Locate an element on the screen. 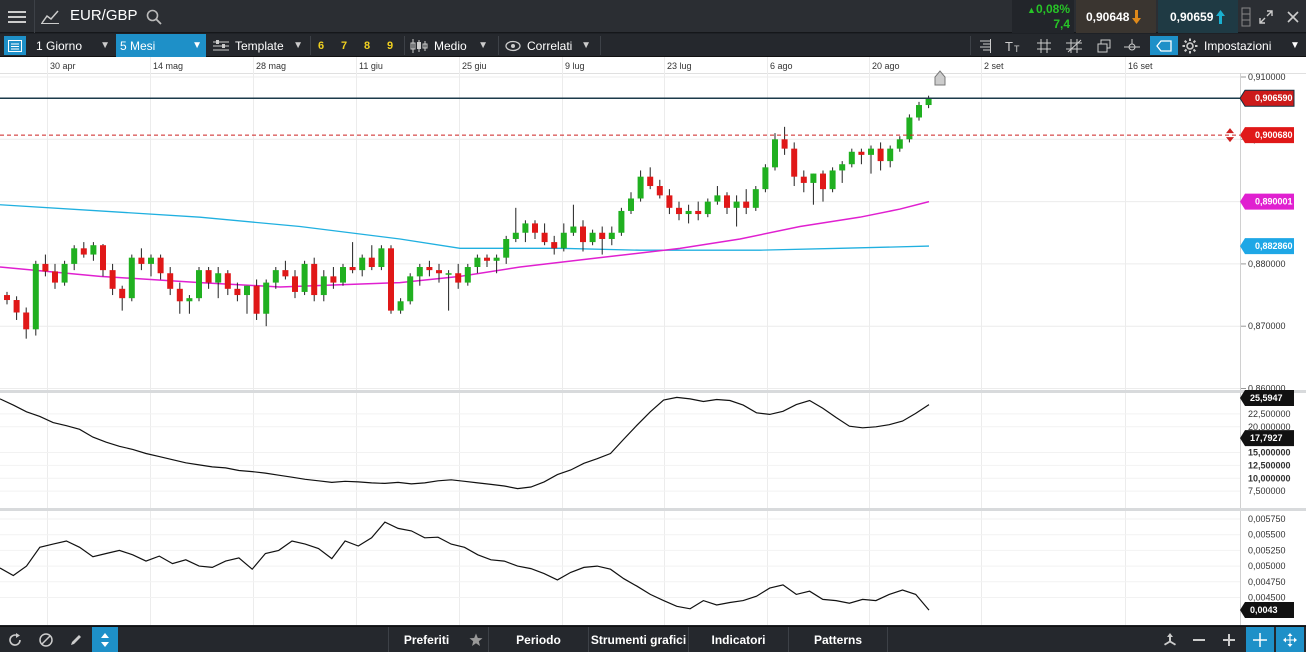 The width and height of the screenshot is (1306, 652). settings-button: Impostazioni is located at coordinates (1232, 45).